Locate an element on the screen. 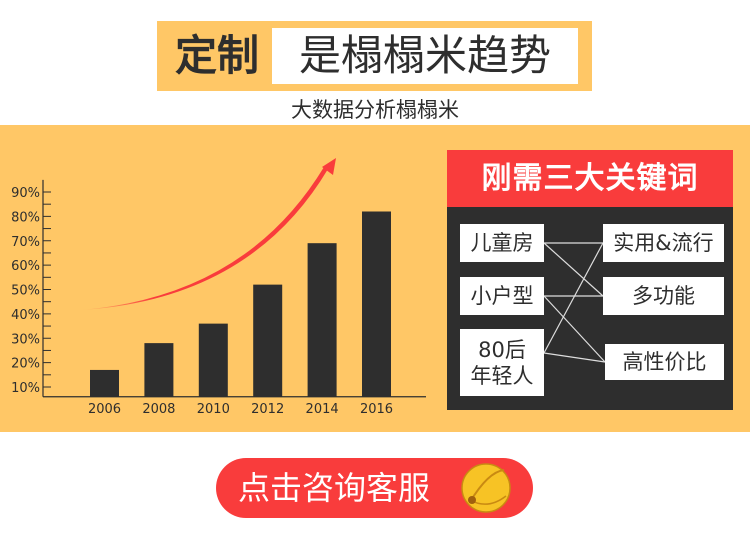 Image resolution: width=750 pixels, height=554 pixels. bar-2012 is located at coordinates (268, 340).